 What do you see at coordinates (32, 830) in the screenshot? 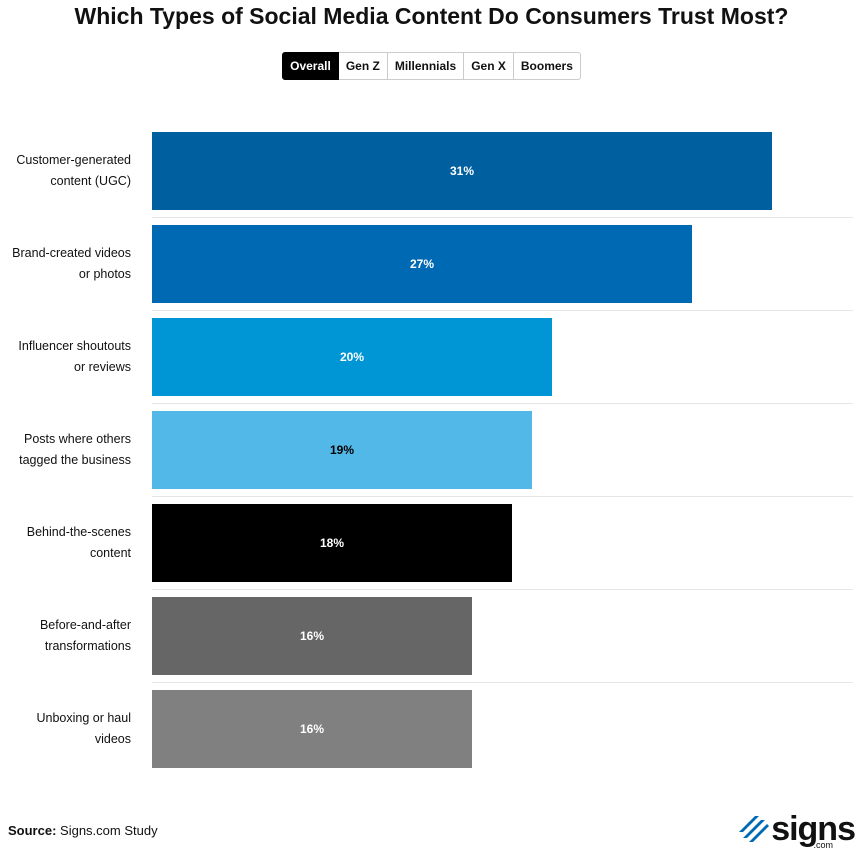
I see `source-label: Source:` at bounding box center [32, 830].